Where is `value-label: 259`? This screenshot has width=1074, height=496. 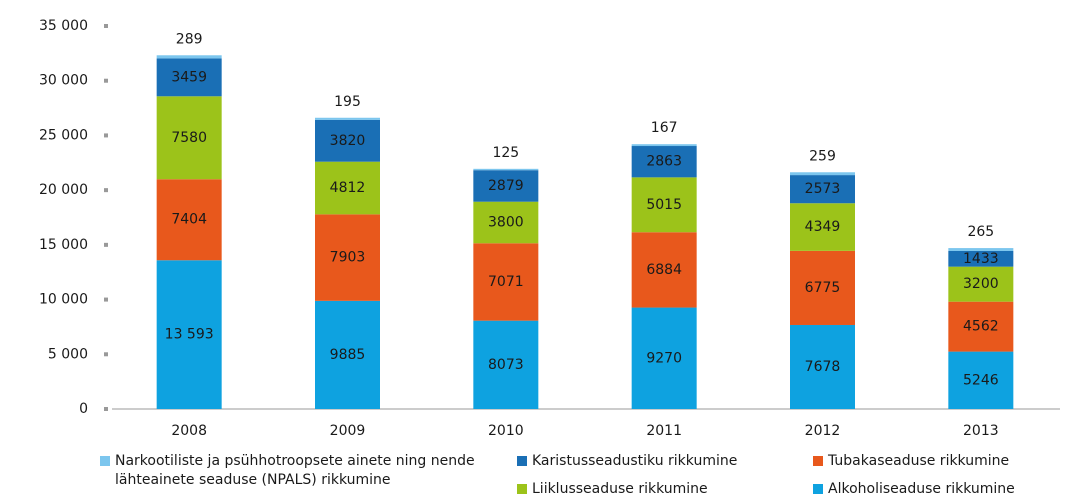 value-label: 259 is located at coordinates (822, 156).